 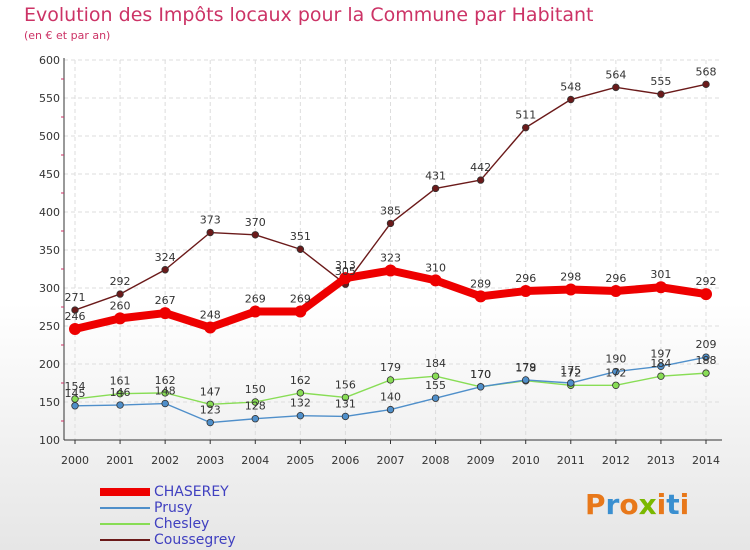 What do you see at coordinates (570, 87) in the screenshot?
I see `data-label-coussegrey-2011: 548` at bounding box center [570, 87].